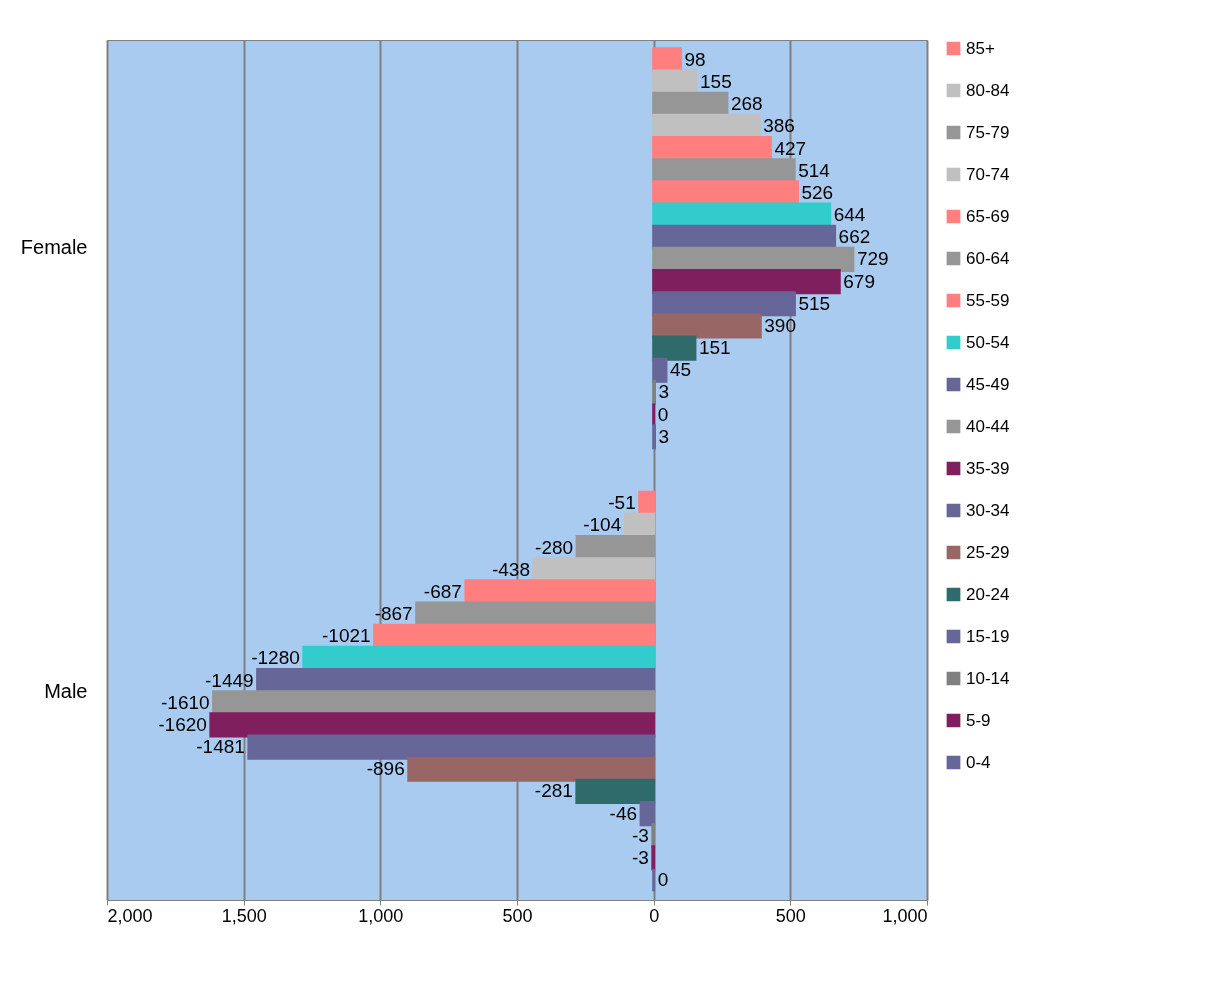 This screenshot has height=992, width=1217. What do you see at coordinates (510, 569) in the screenshot?
I see `data-label: -438` at bounding box center [510, 569].